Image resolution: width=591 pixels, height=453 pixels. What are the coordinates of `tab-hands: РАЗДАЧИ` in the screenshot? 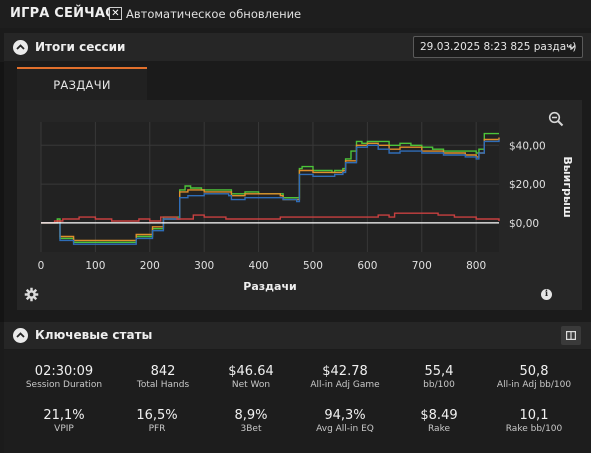 It's located at (82, 83).